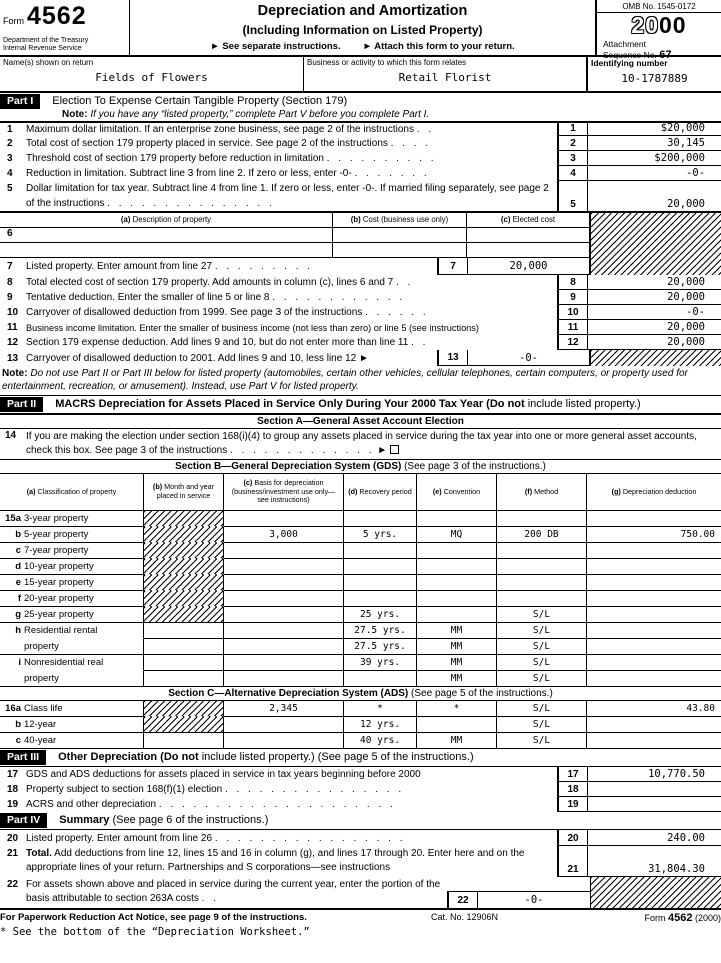 Image resolution: width=721 pixels, height=963 pixels. I want to click on row-15h1-deduction, so click(654, 631).